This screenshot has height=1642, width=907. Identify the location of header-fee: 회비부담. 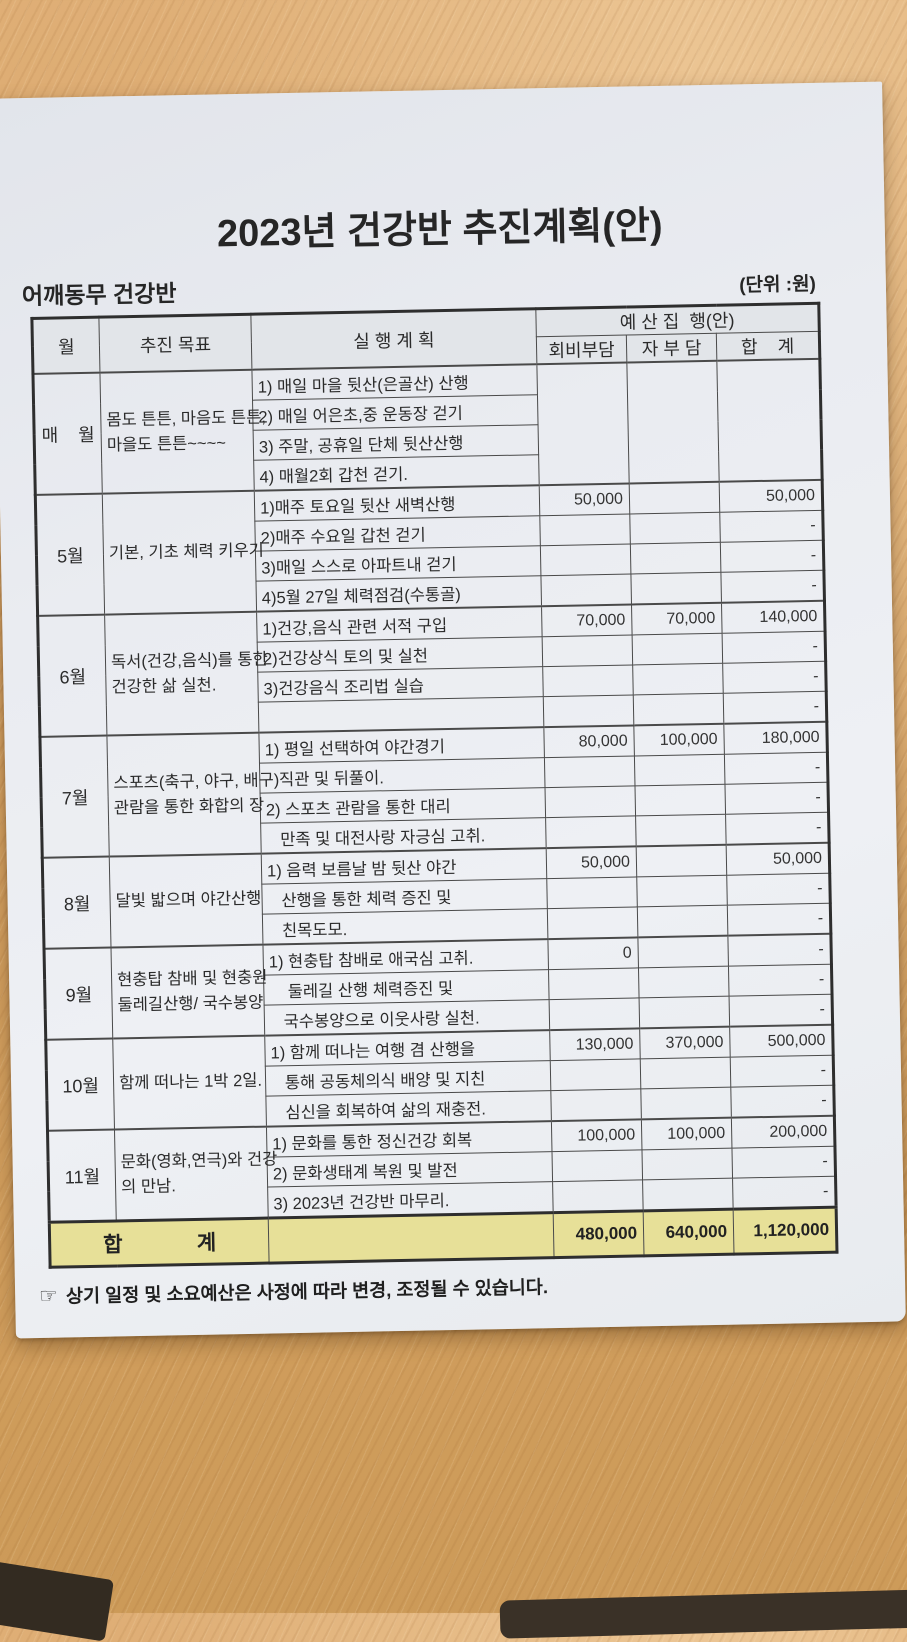
(581, 350).